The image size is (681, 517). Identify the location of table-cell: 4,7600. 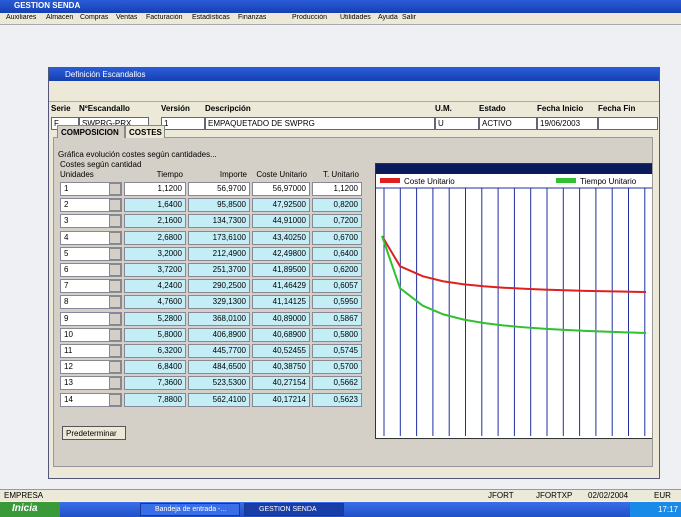
(155, 302).